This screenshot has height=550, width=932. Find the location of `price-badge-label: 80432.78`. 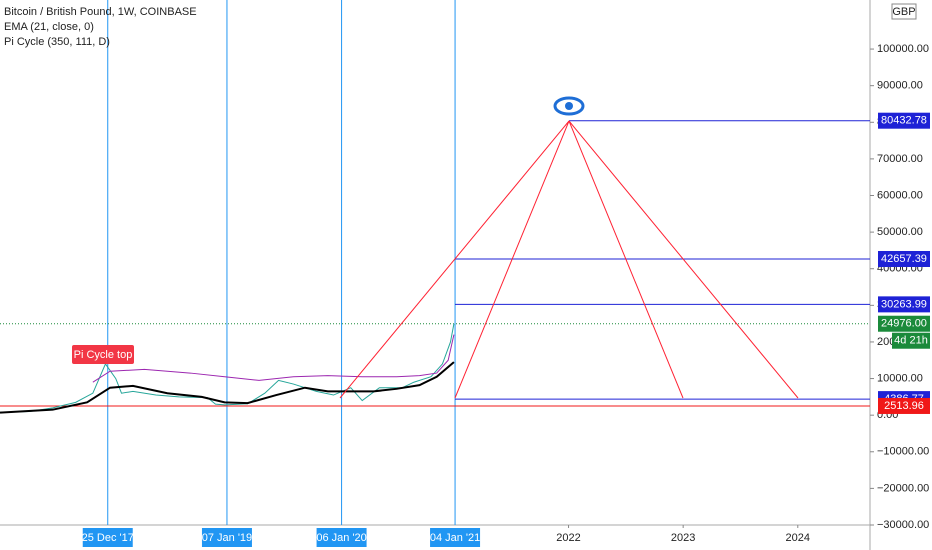

price-badge-label: 80432.78 is located at coordinates (904, 121).